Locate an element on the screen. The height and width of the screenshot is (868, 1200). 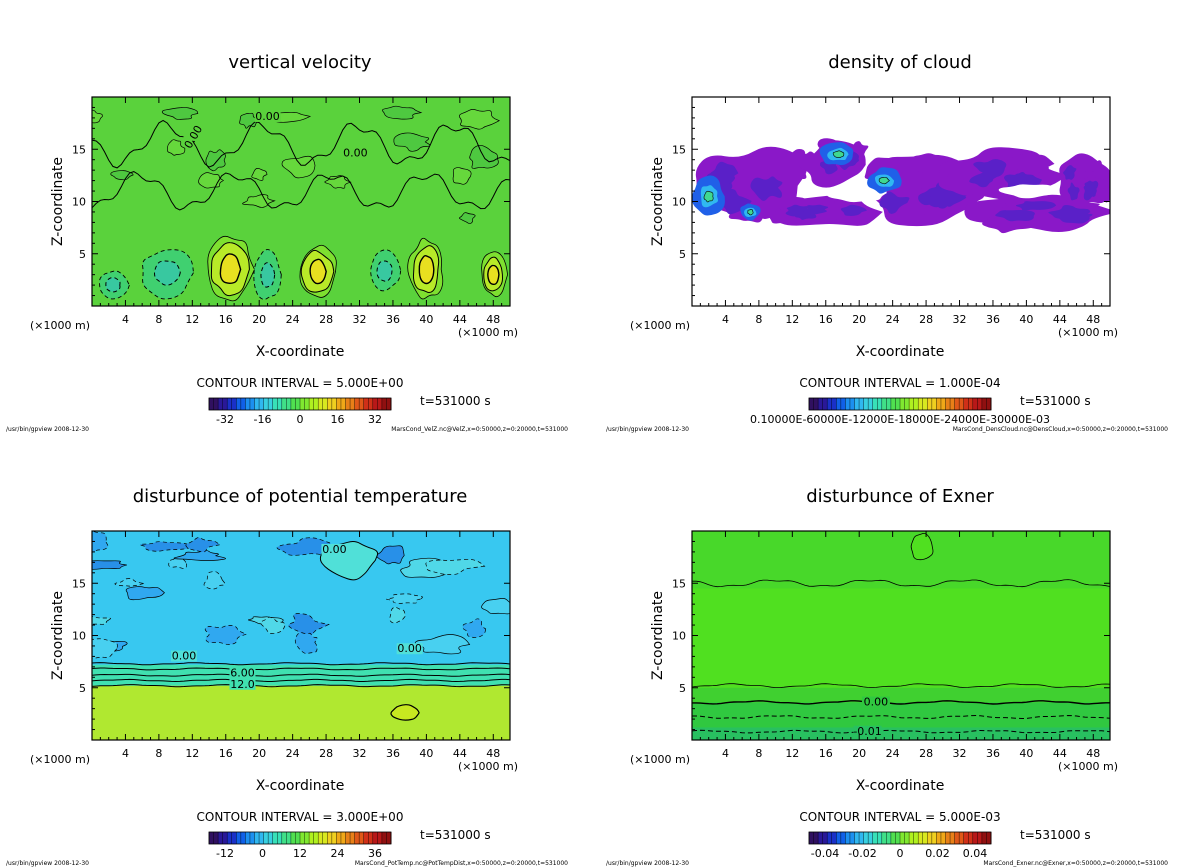
time-label: t=531000 s is located at coordinates (455, 835).